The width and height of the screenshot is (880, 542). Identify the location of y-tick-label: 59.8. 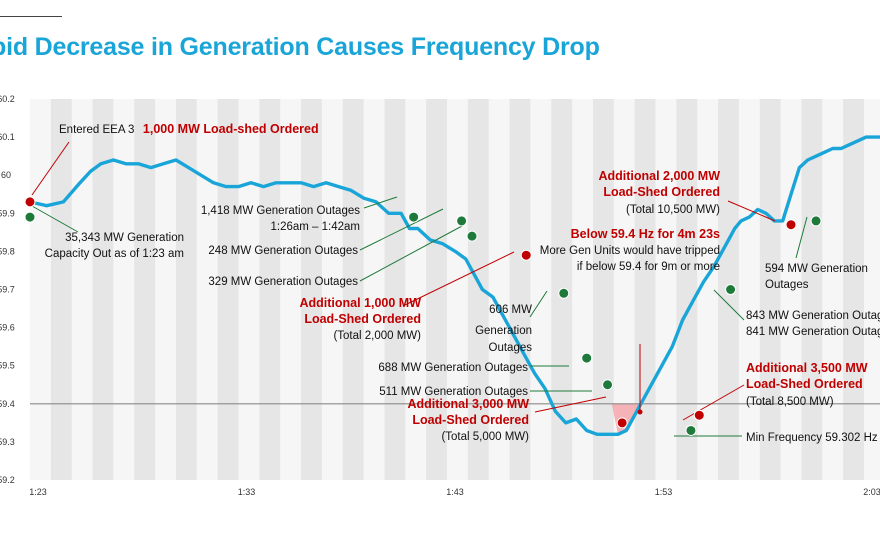
(7, 251).